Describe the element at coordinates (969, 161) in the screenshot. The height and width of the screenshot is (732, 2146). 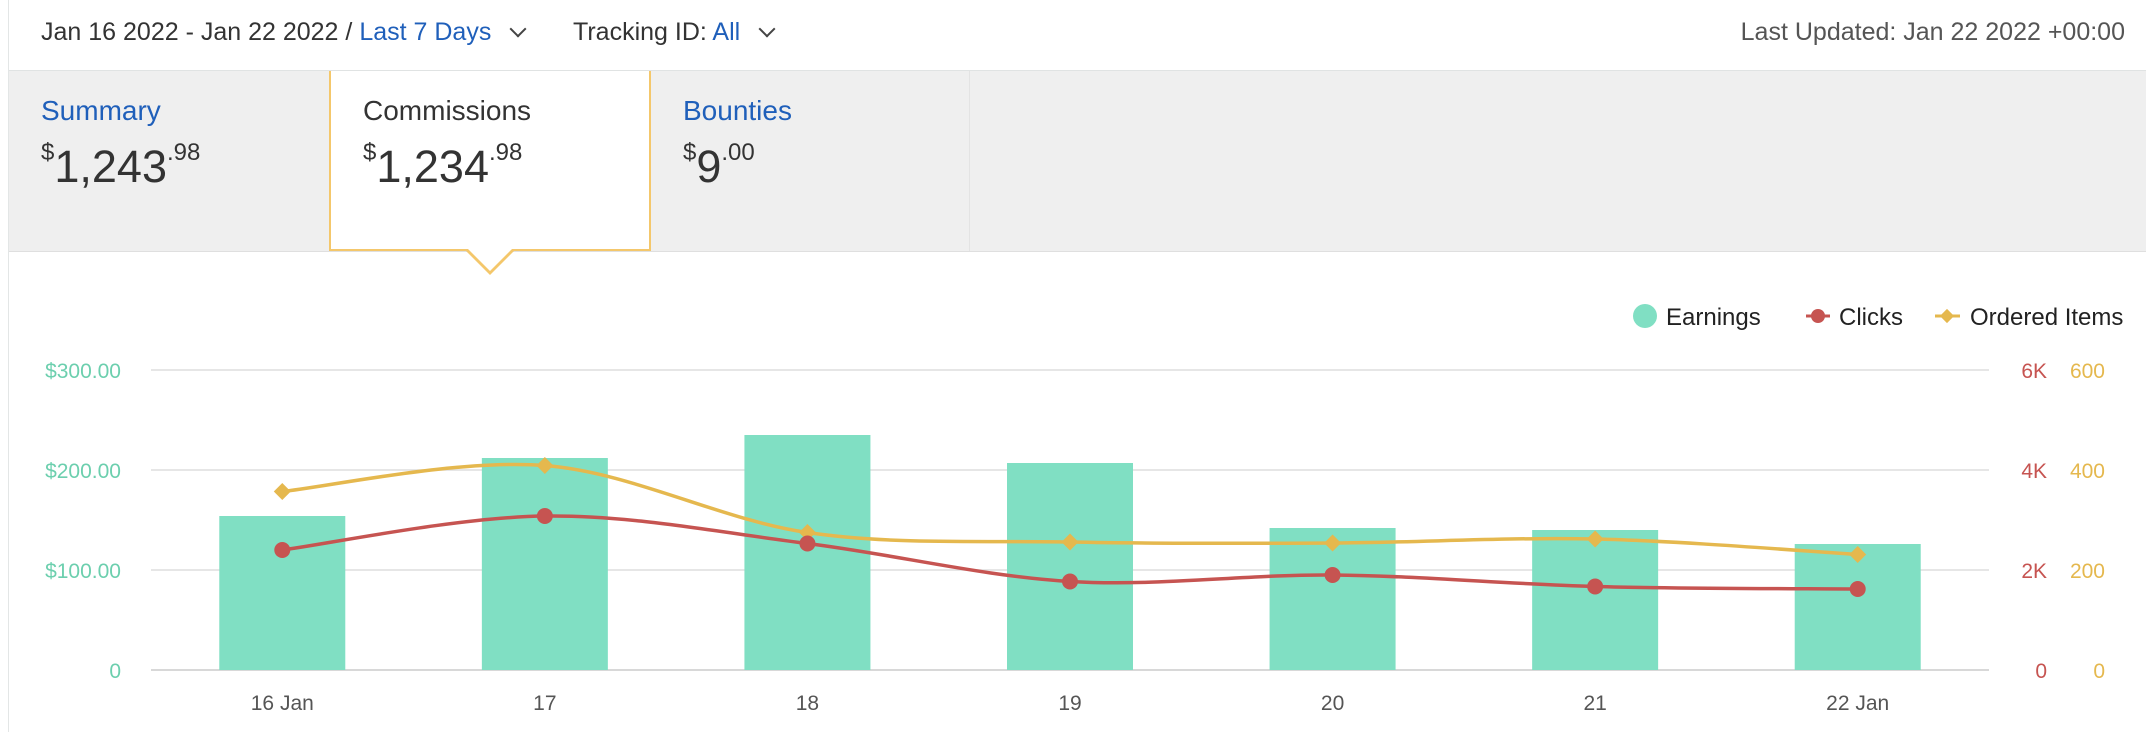
I see `tab-divider` at that location.